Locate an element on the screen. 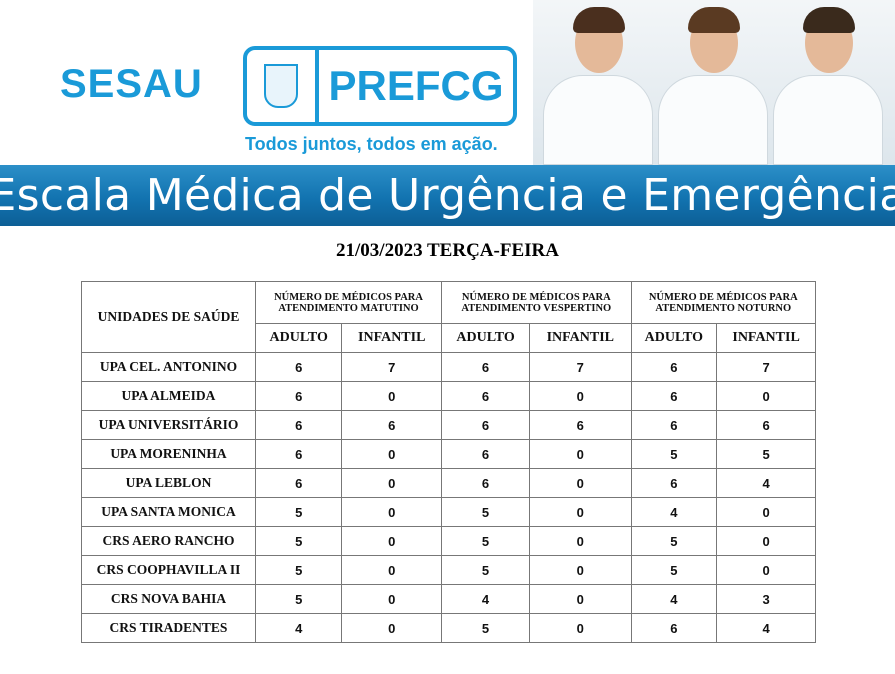 The height and width of the screenshot is (674, 895). table-row: CRS NOVA BAHIA 5 0 4 0 4 3 is located at coordinates (448, 599).